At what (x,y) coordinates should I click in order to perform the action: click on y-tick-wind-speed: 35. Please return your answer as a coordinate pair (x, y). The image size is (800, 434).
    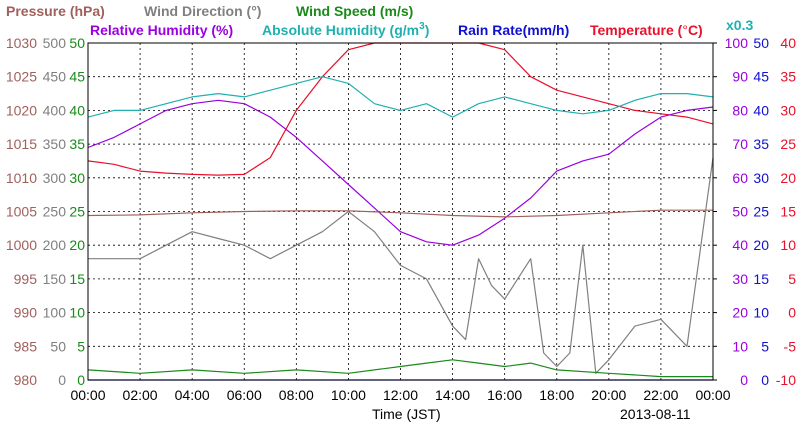
    Looking at the image, I should click on (77, 144).